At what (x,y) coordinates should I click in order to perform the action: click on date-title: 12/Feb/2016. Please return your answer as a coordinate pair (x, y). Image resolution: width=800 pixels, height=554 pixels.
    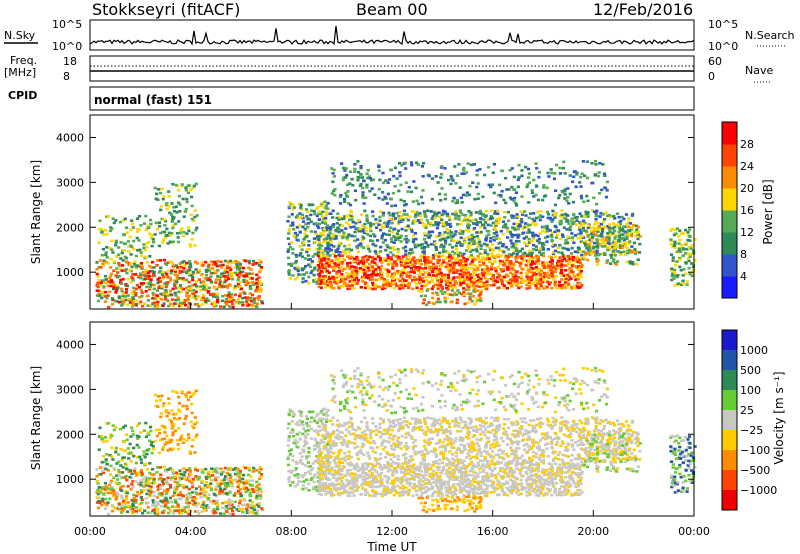
    Looking at the image, I should click on (643, 9).